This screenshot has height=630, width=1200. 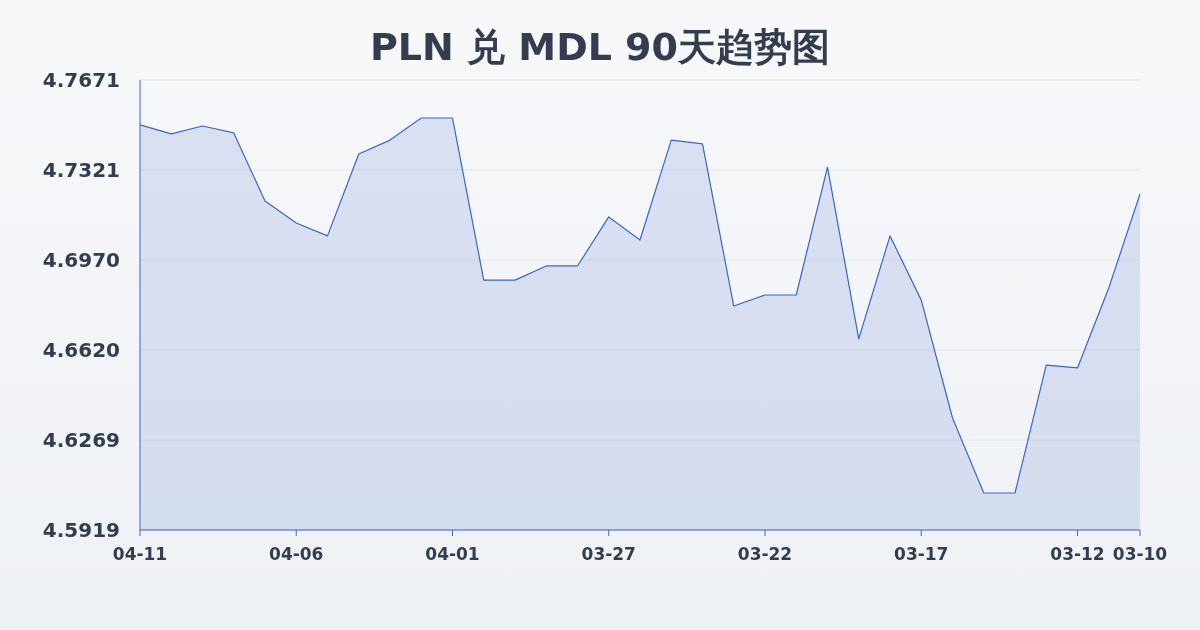 I want to click on y-tick-label: 4.6970, so click(x=81, y=260).